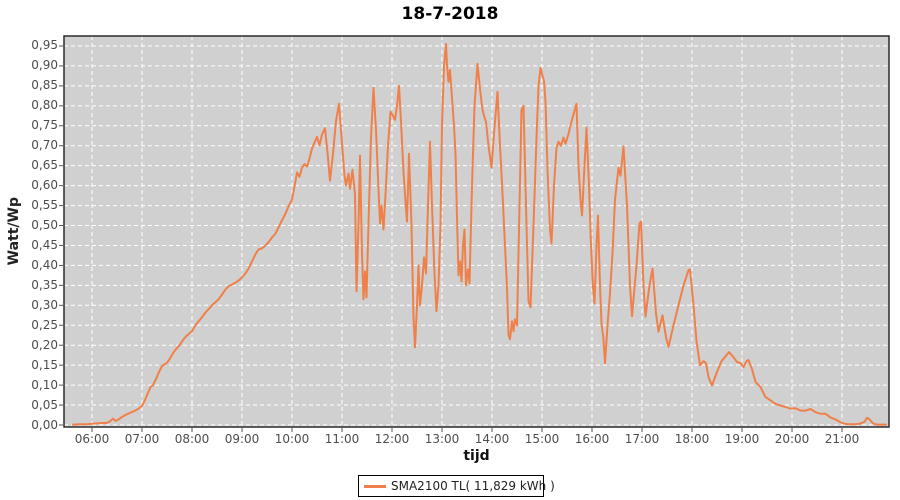 The width and height of the screenshot is (900, 500). Describe the element at coordinates (44, 244) in the screenshot. I see `y-tick-label: 0,45` at that location.